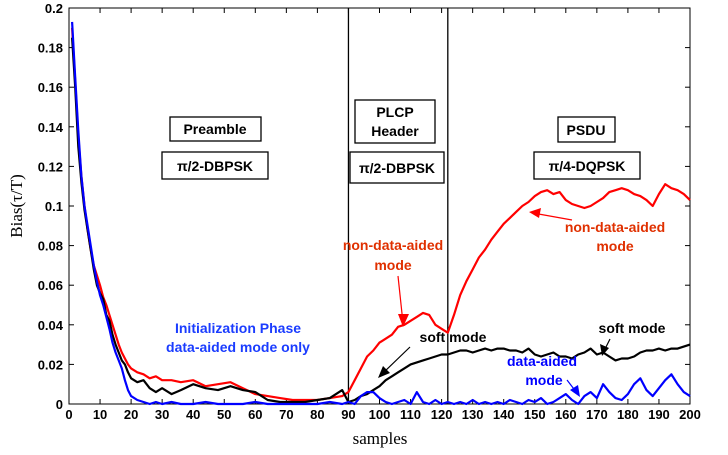  What do you see at coordinates (473, 414) in the screenshot?
I see `x-tick-label: 130` at bounding box center [473, 414].